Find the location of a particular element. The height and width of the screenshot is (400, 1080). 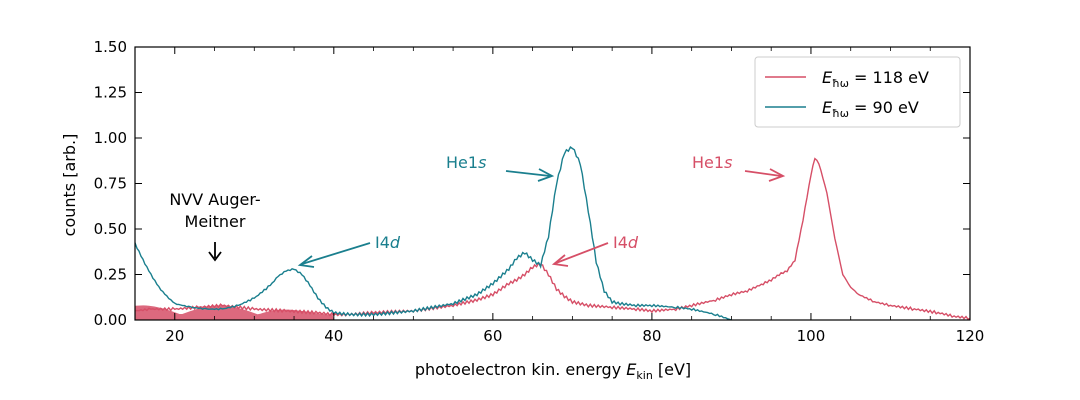

annotation-auger-line2: Meitner is located at coordinates (215, 221).